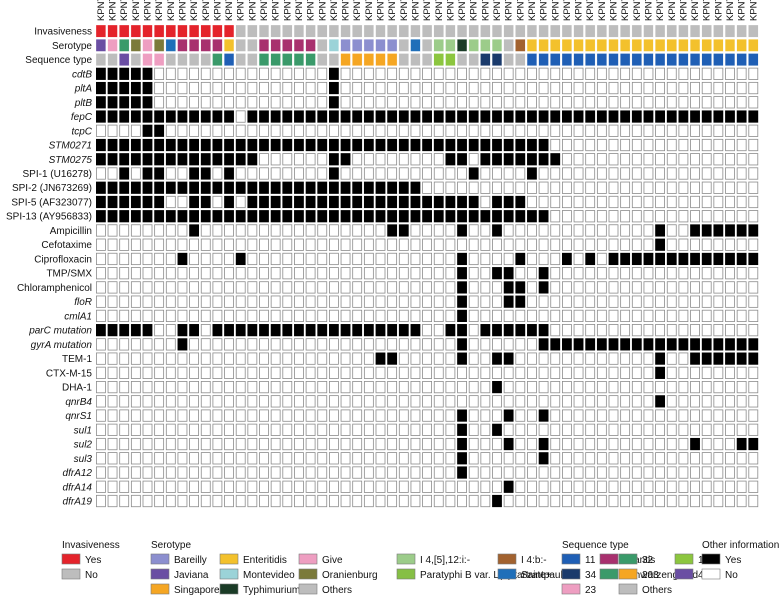 The image size is (782, 596). What do you see at coordinates (486, 575) in the screenshot?
I see `legend-label: Paratyphi B var. L(+) tartrate+` at bounding box center [486, 575].